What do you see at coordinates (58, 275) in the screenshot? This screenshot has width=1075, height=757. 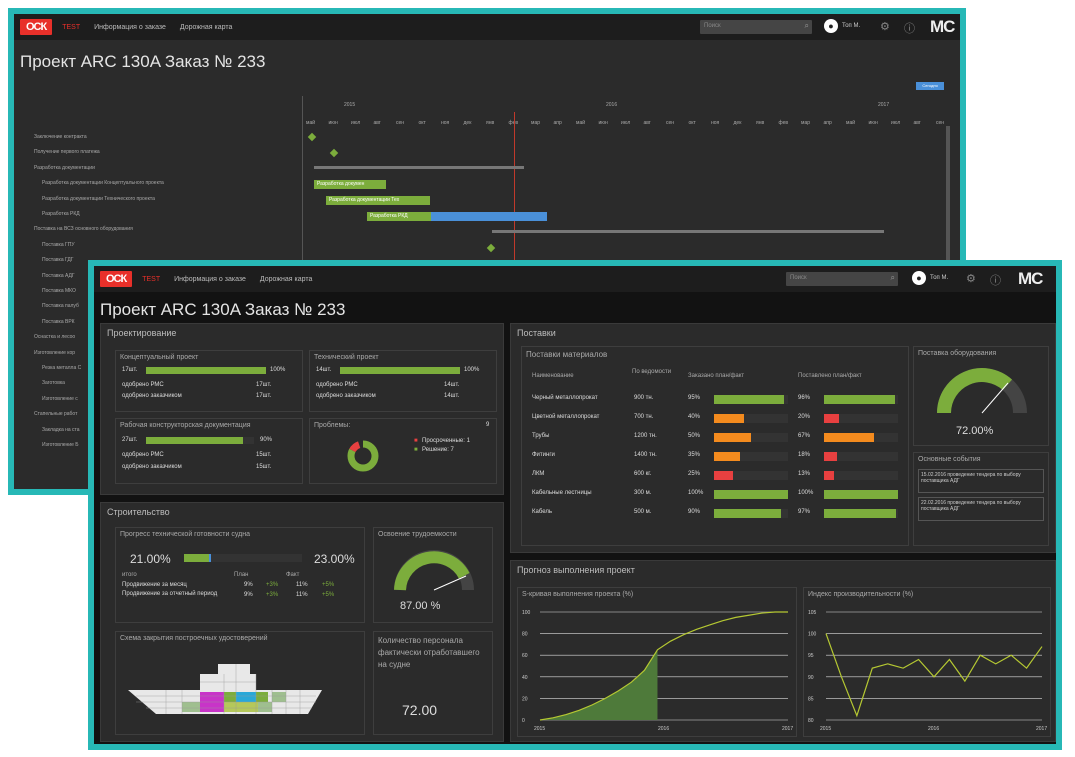 I see `gantt-task-label: Поставка АДГ` at bounding box center [58, 275].